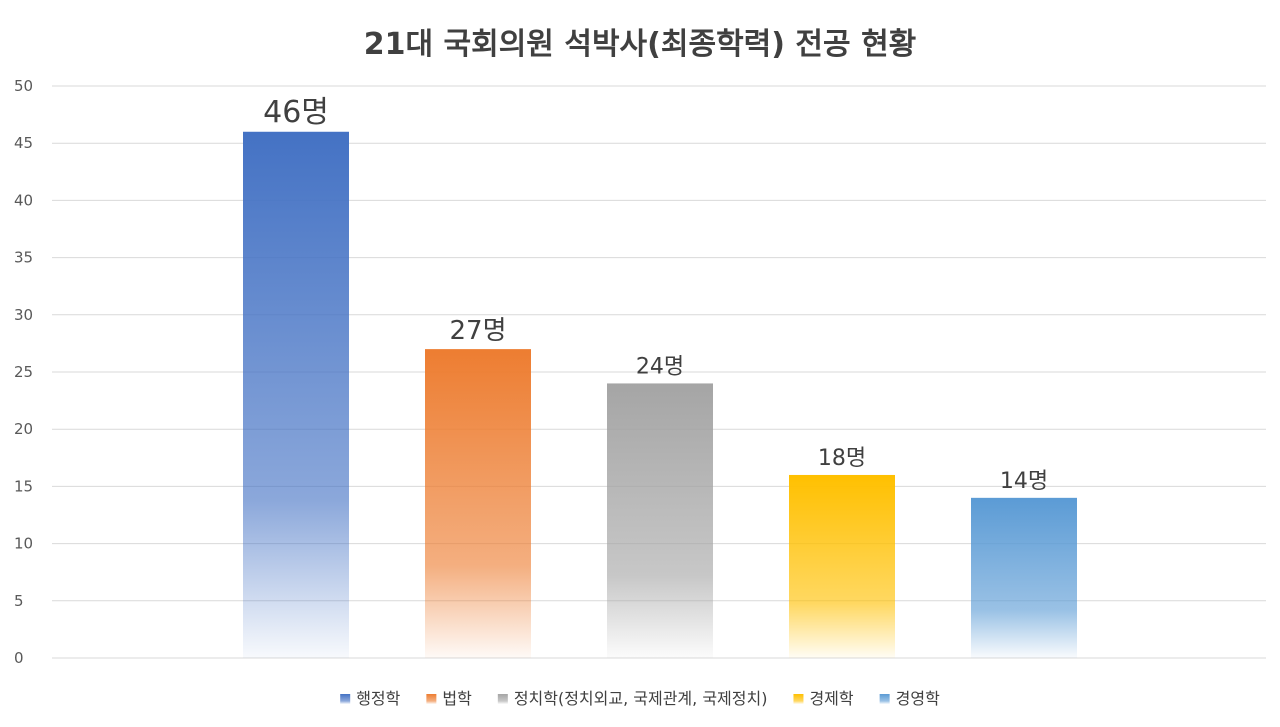  What do you see at coordinates (296, 112) in the screenshot?
I see `data-label: 46명` at bounding box center [296, 112].